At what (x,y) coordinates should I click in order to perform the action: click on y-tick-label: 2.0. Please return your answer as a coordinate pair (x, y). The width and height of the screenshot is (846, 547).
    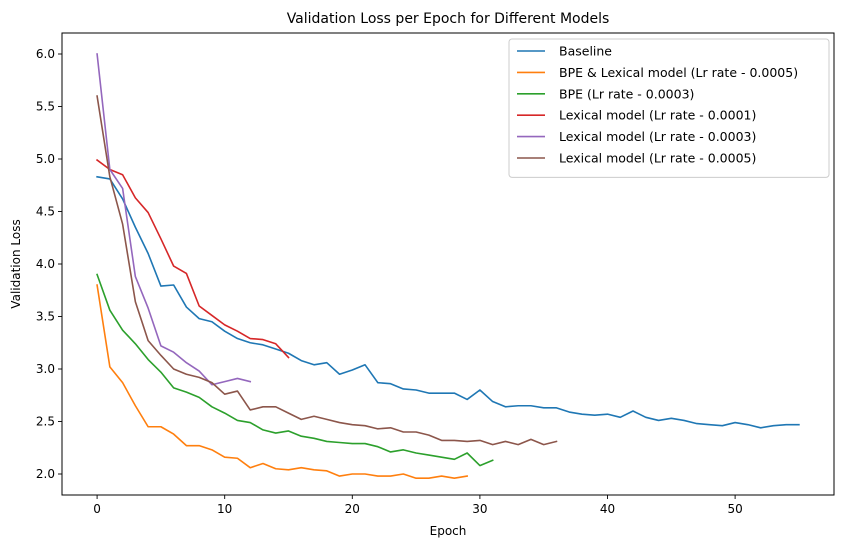
    Looking at the image, I should click on (45, 474).